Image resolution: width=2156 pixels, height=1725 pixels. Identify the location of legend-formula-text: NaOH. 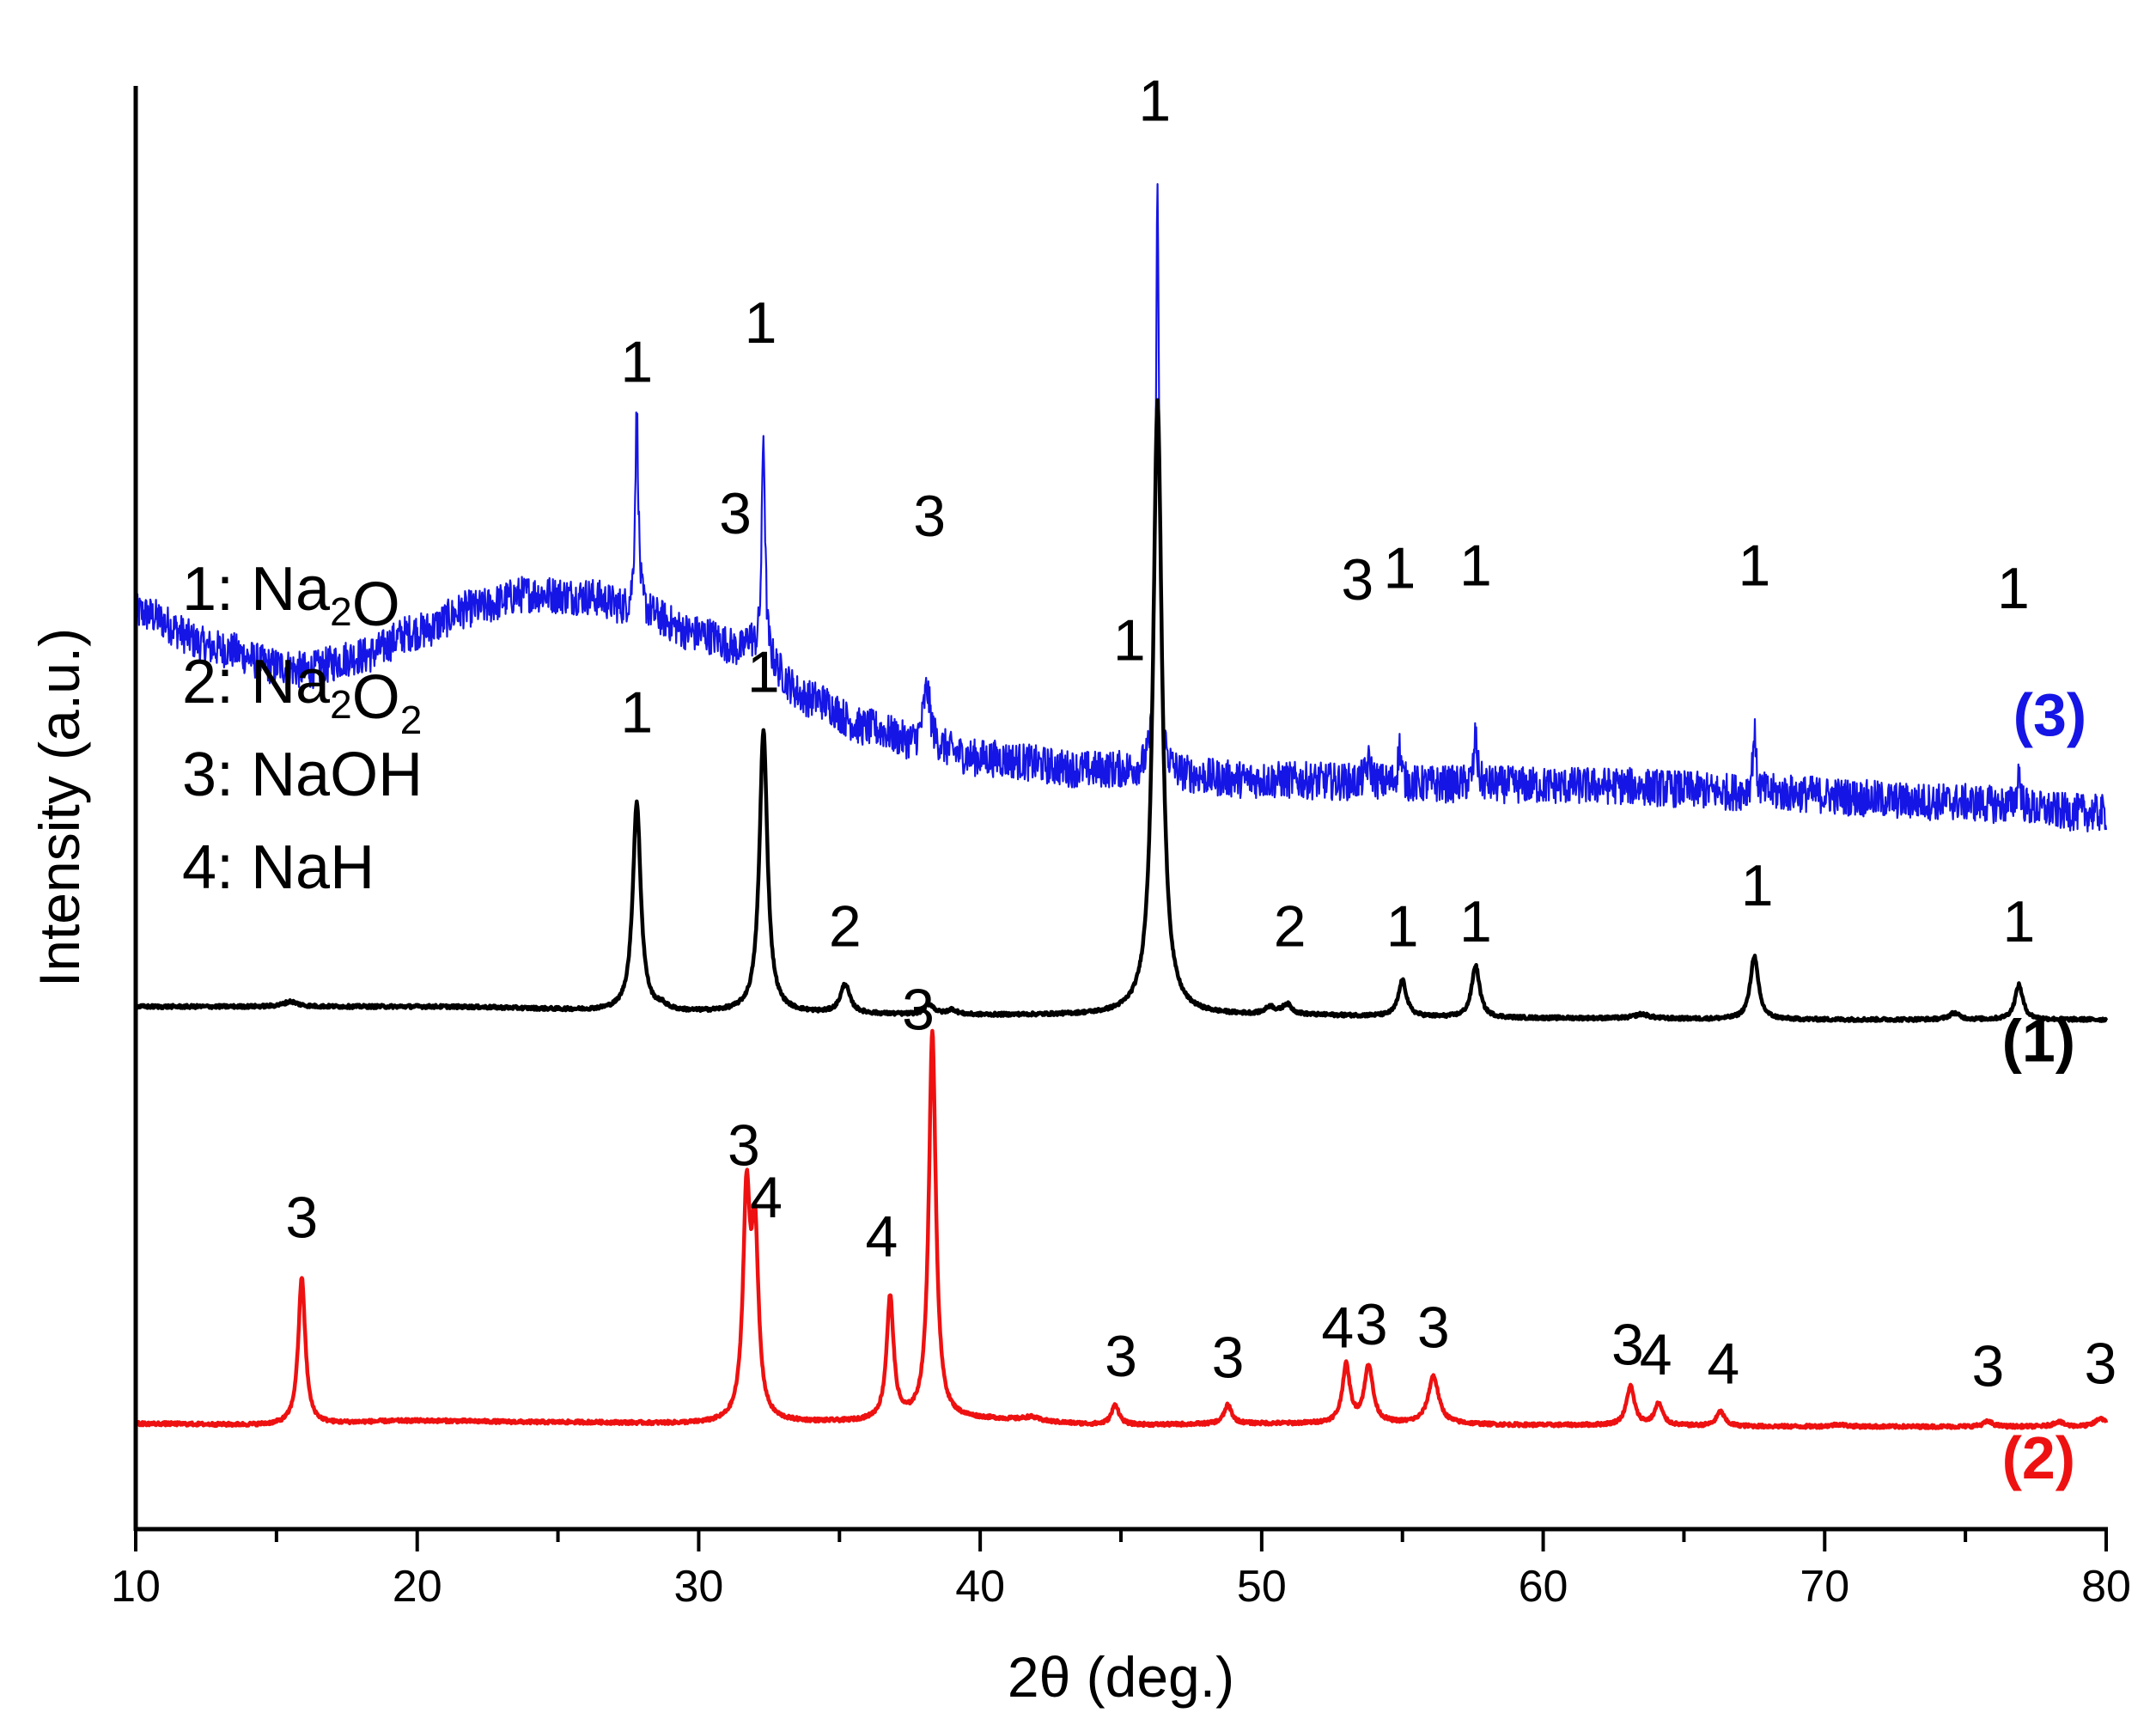
(337, 775).